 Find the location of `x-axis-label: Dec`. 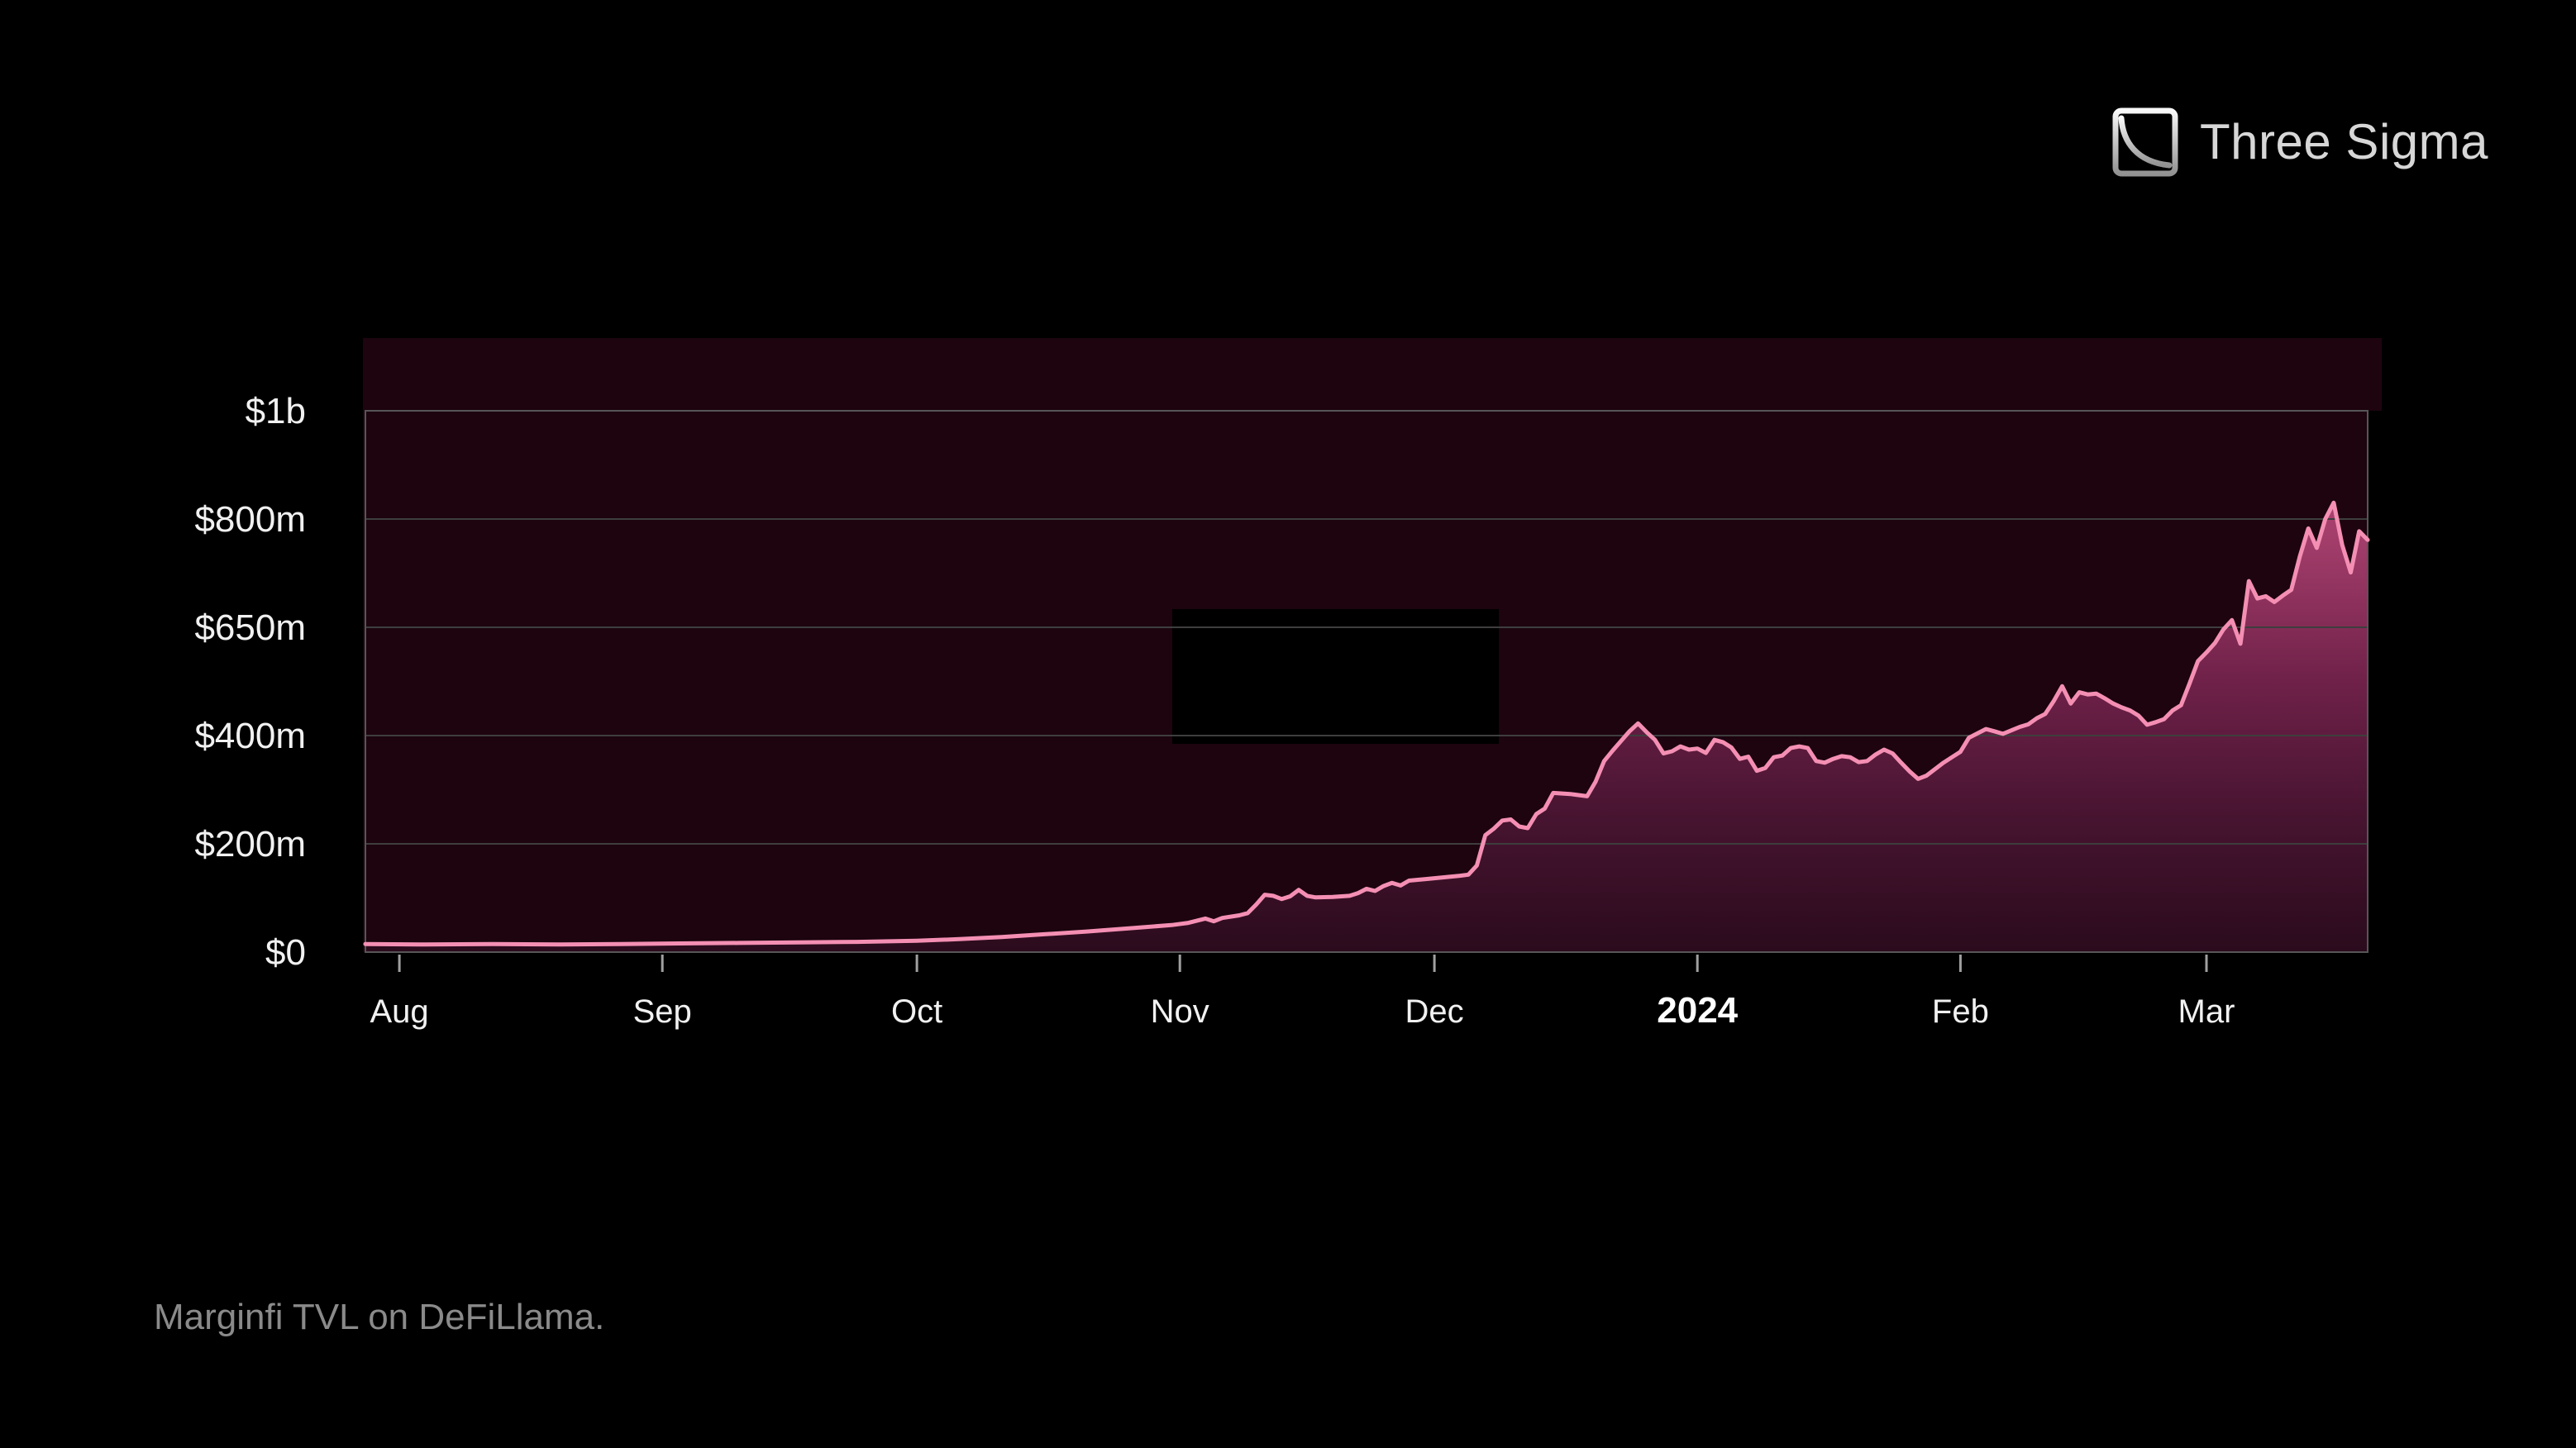

x-axis-label: Dec is located at coordinates (1434, 1011).